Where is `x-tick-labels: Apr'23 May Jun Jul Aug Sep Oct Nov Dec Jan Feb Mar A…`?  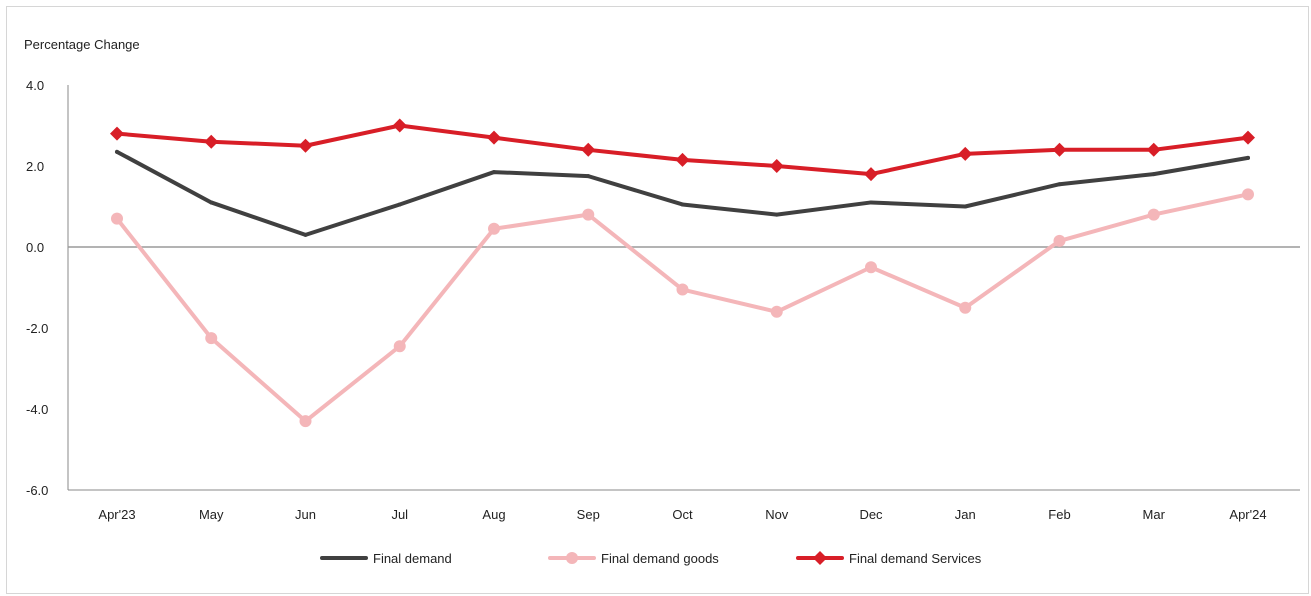
x-tick-labels: Apr'23 May Jun Jul Aug Sep Oct Nov Dec Jan Feb Mar A… is located at coordinates (682, 514).